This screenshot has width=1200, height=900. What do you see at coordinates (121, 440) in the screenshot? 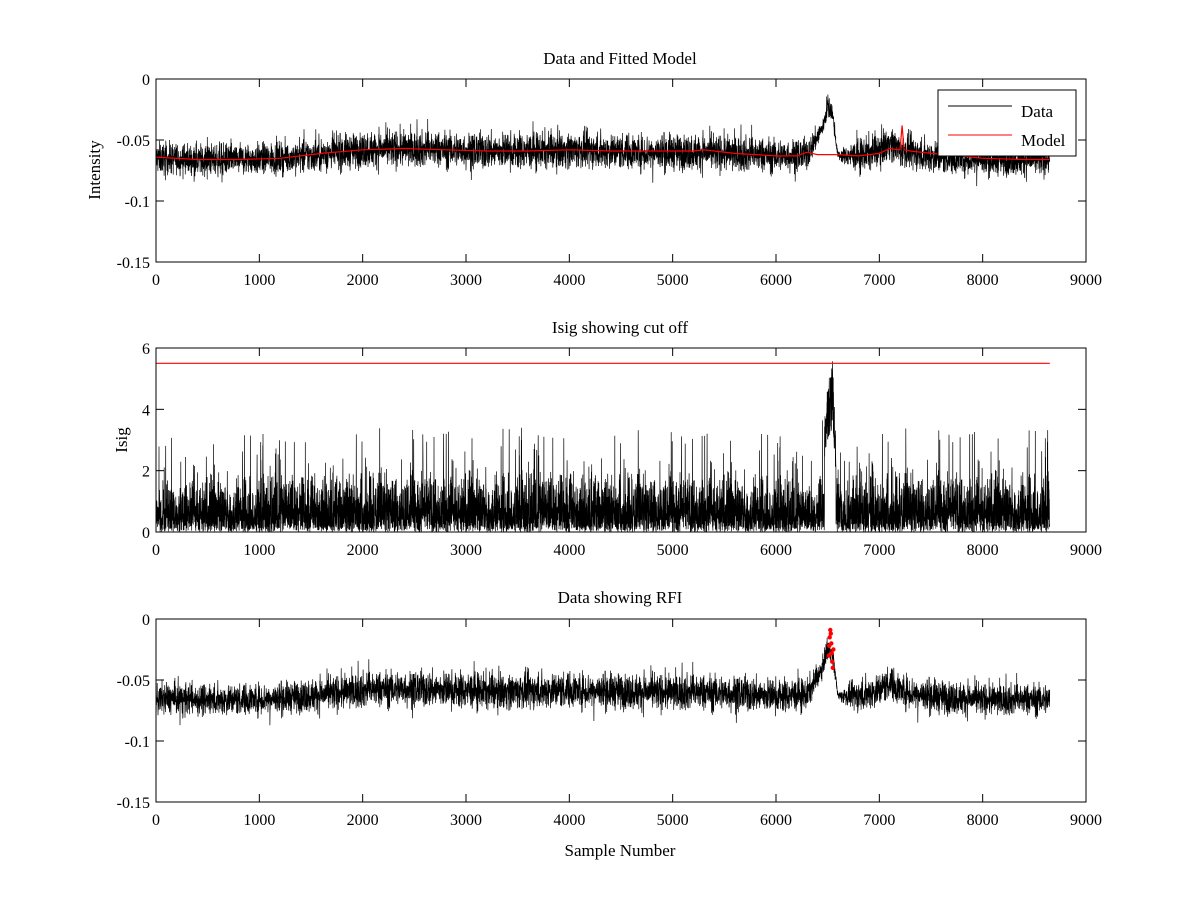
I see `y-axis-label: Isig` at bounding box center [121, 440].